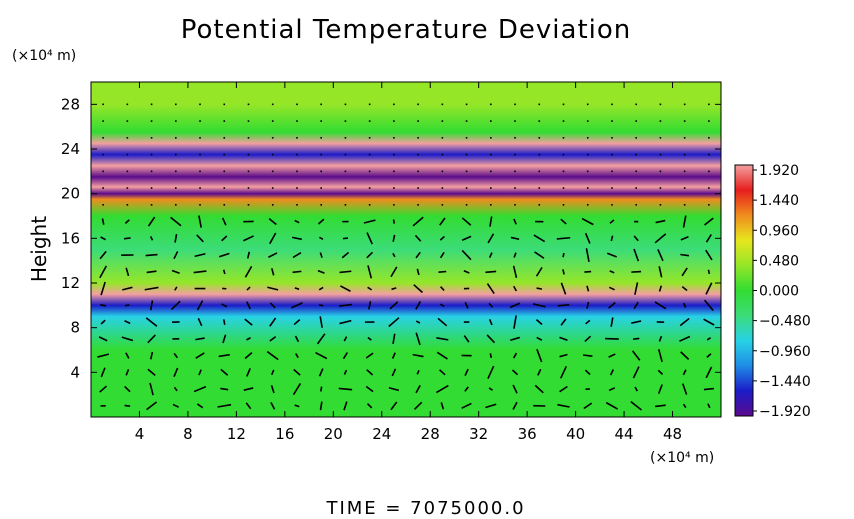 Image resolution: width=854 pixels, height=519 pixels. Describe the element at coordinates (188, 434) in the screenshot. I see `x-tick-label: 8` at that location.